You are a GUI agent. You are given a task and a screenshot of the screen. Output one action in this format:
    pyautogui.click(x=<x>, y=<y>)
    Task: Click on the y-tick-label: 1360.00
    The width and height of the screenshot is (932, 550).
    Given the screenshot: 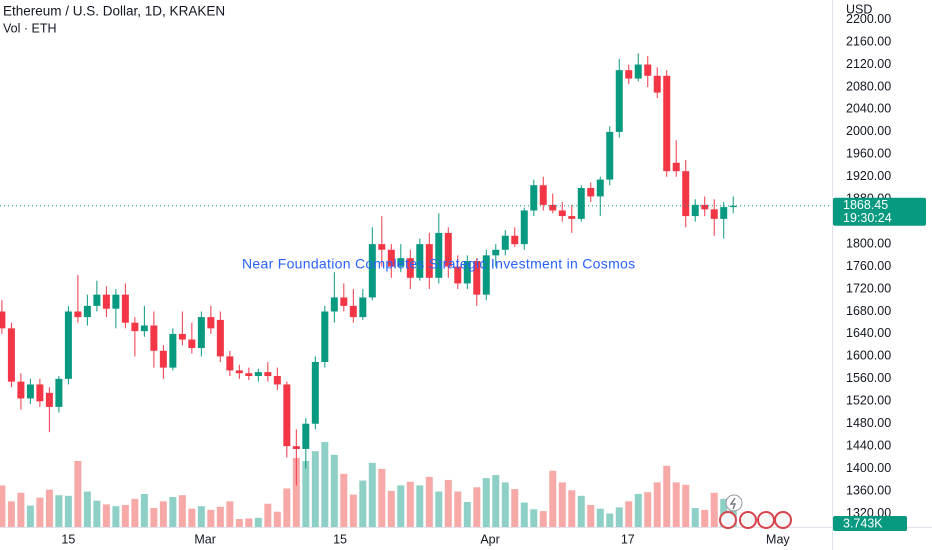 What is the action you would take?
    pyautogui.click(x=868, y=490)
    